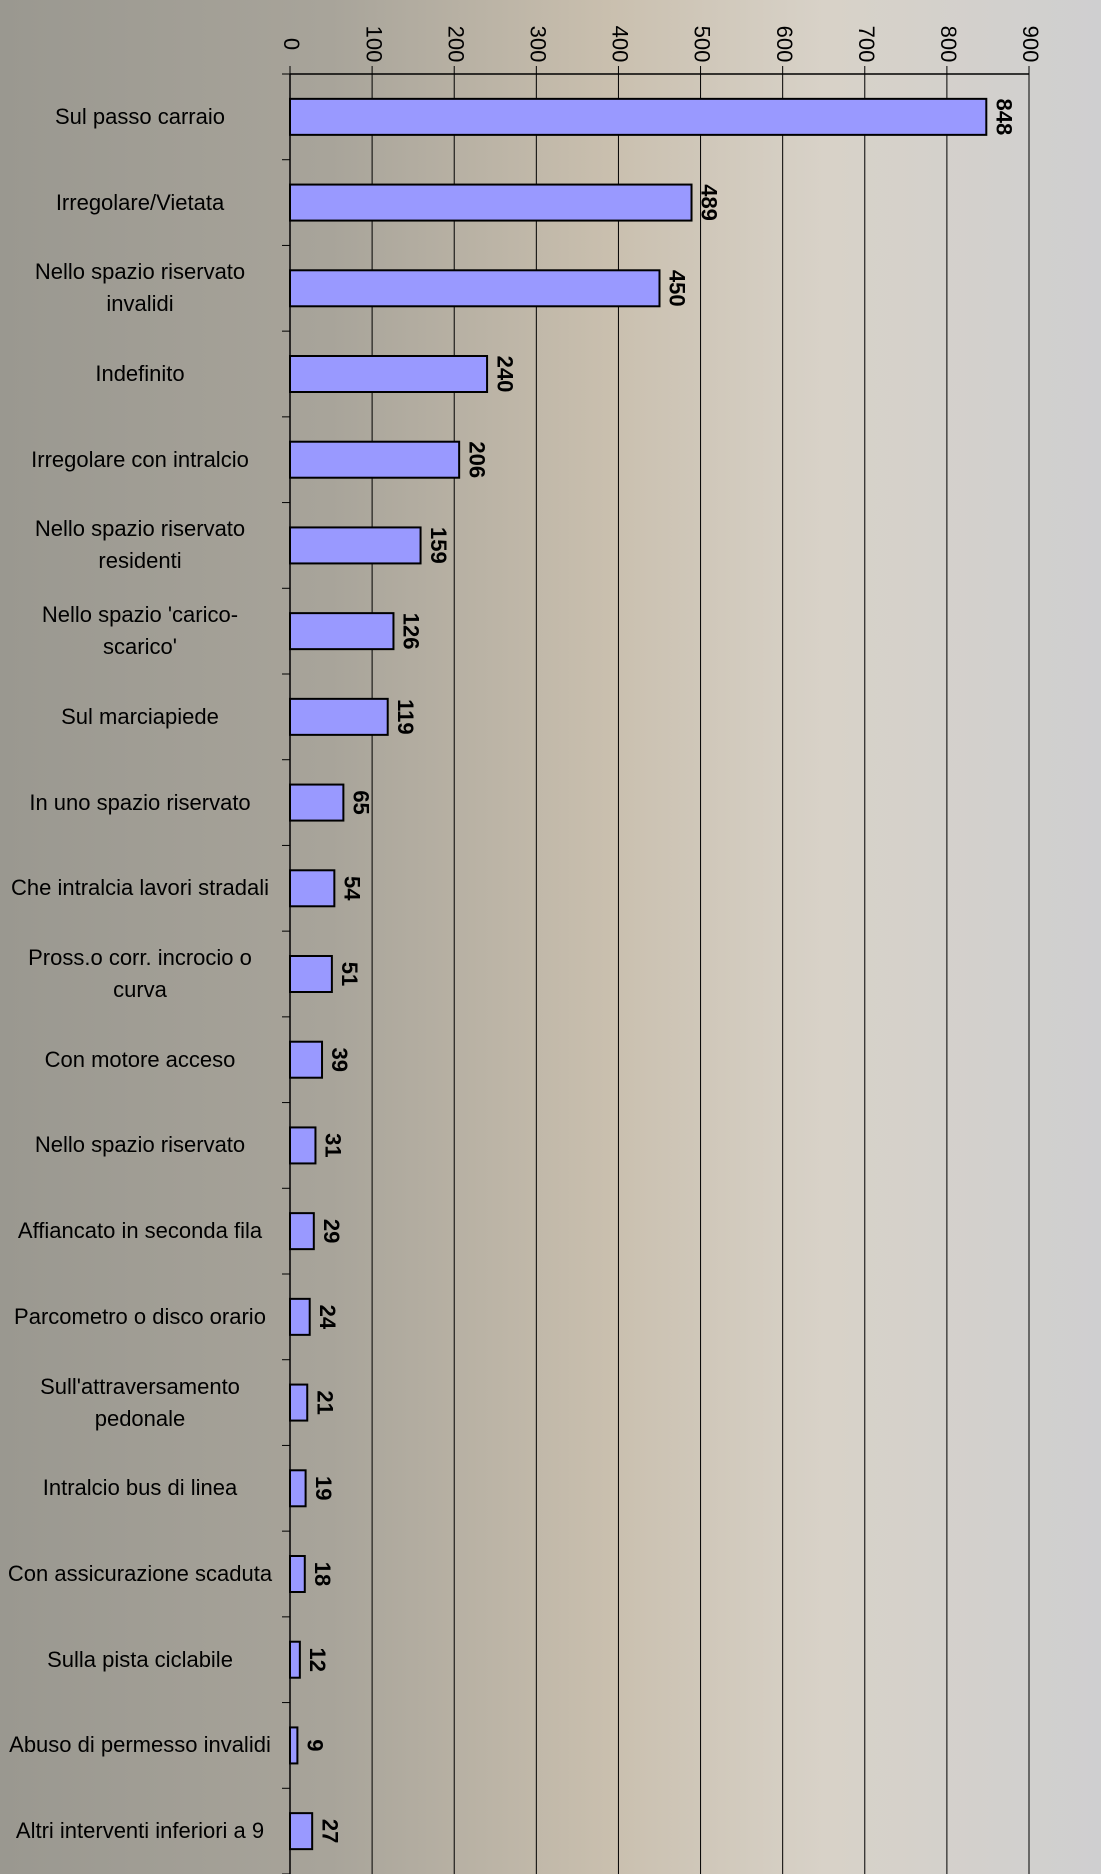 This screenshot has height=1874, width=1101. I want to click on x-tick-label: 0, so click(291, 44).